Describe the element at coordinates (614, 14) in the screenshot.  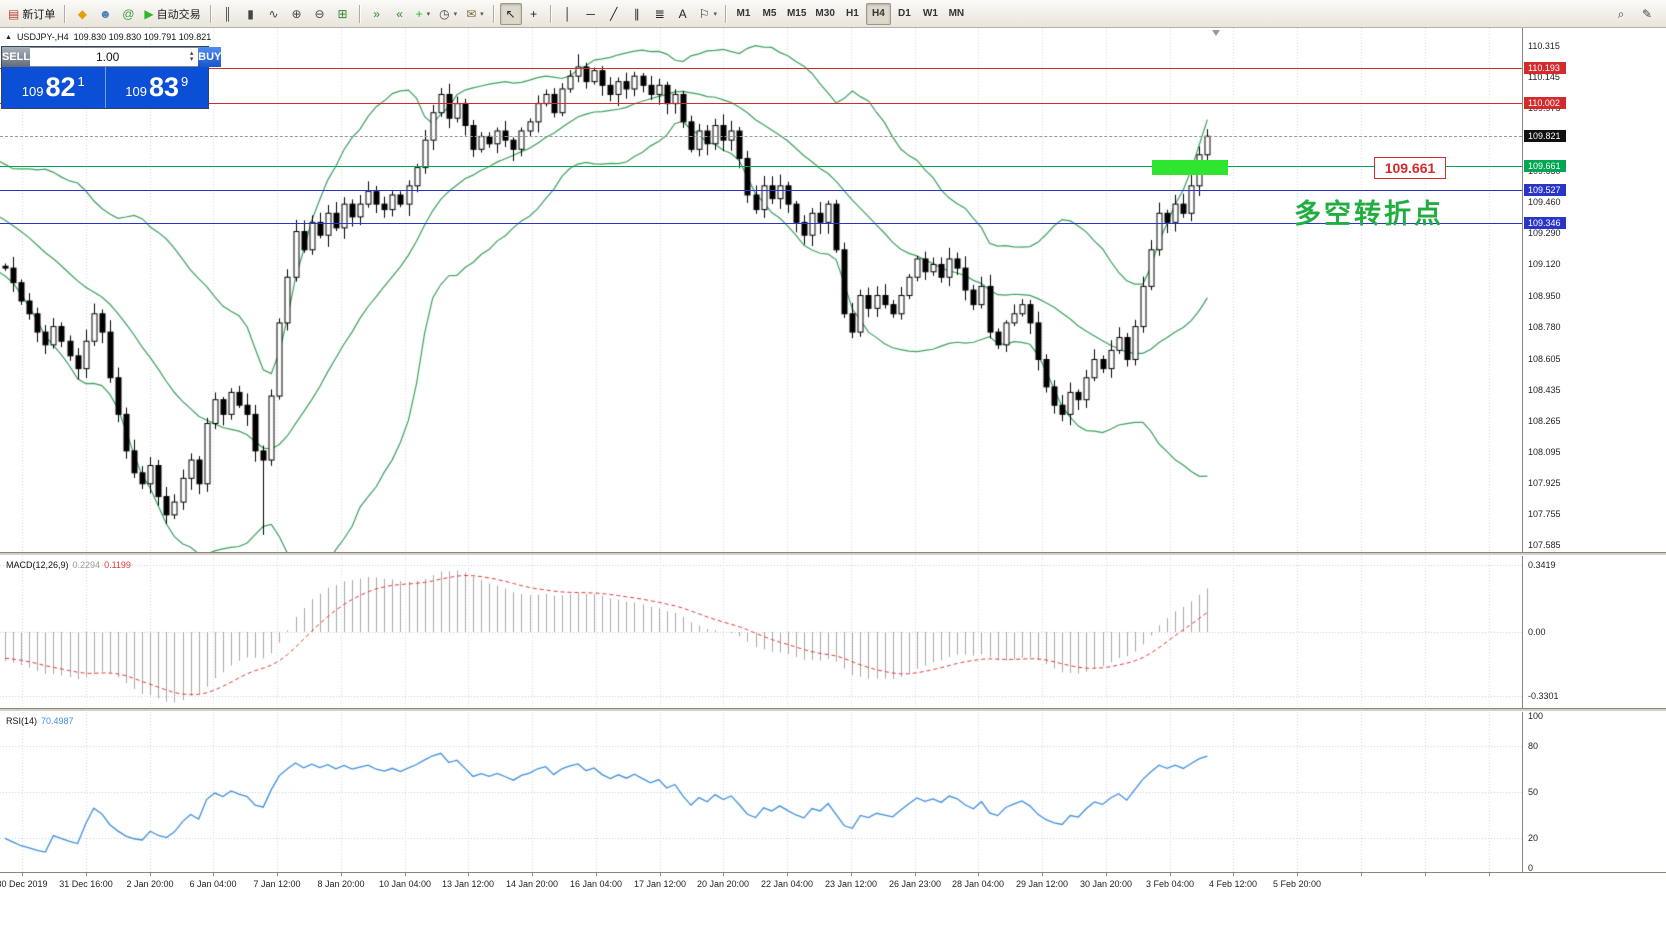
I see `trendline-icon: ╱` at that location.